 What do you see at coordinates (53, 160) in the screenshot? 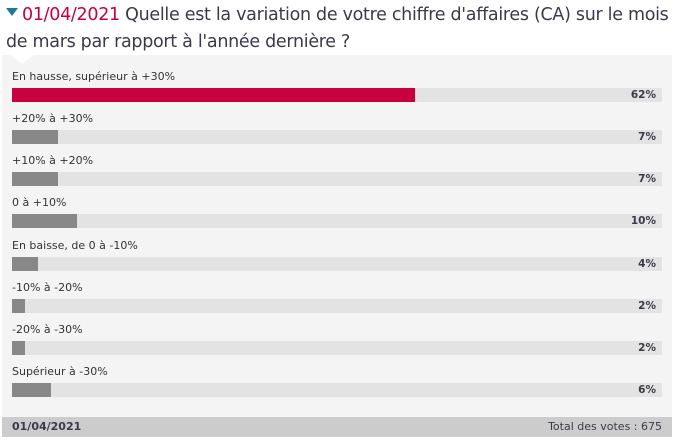
I see `option-label: +10% à +20%` at bounding box center [53, 160].